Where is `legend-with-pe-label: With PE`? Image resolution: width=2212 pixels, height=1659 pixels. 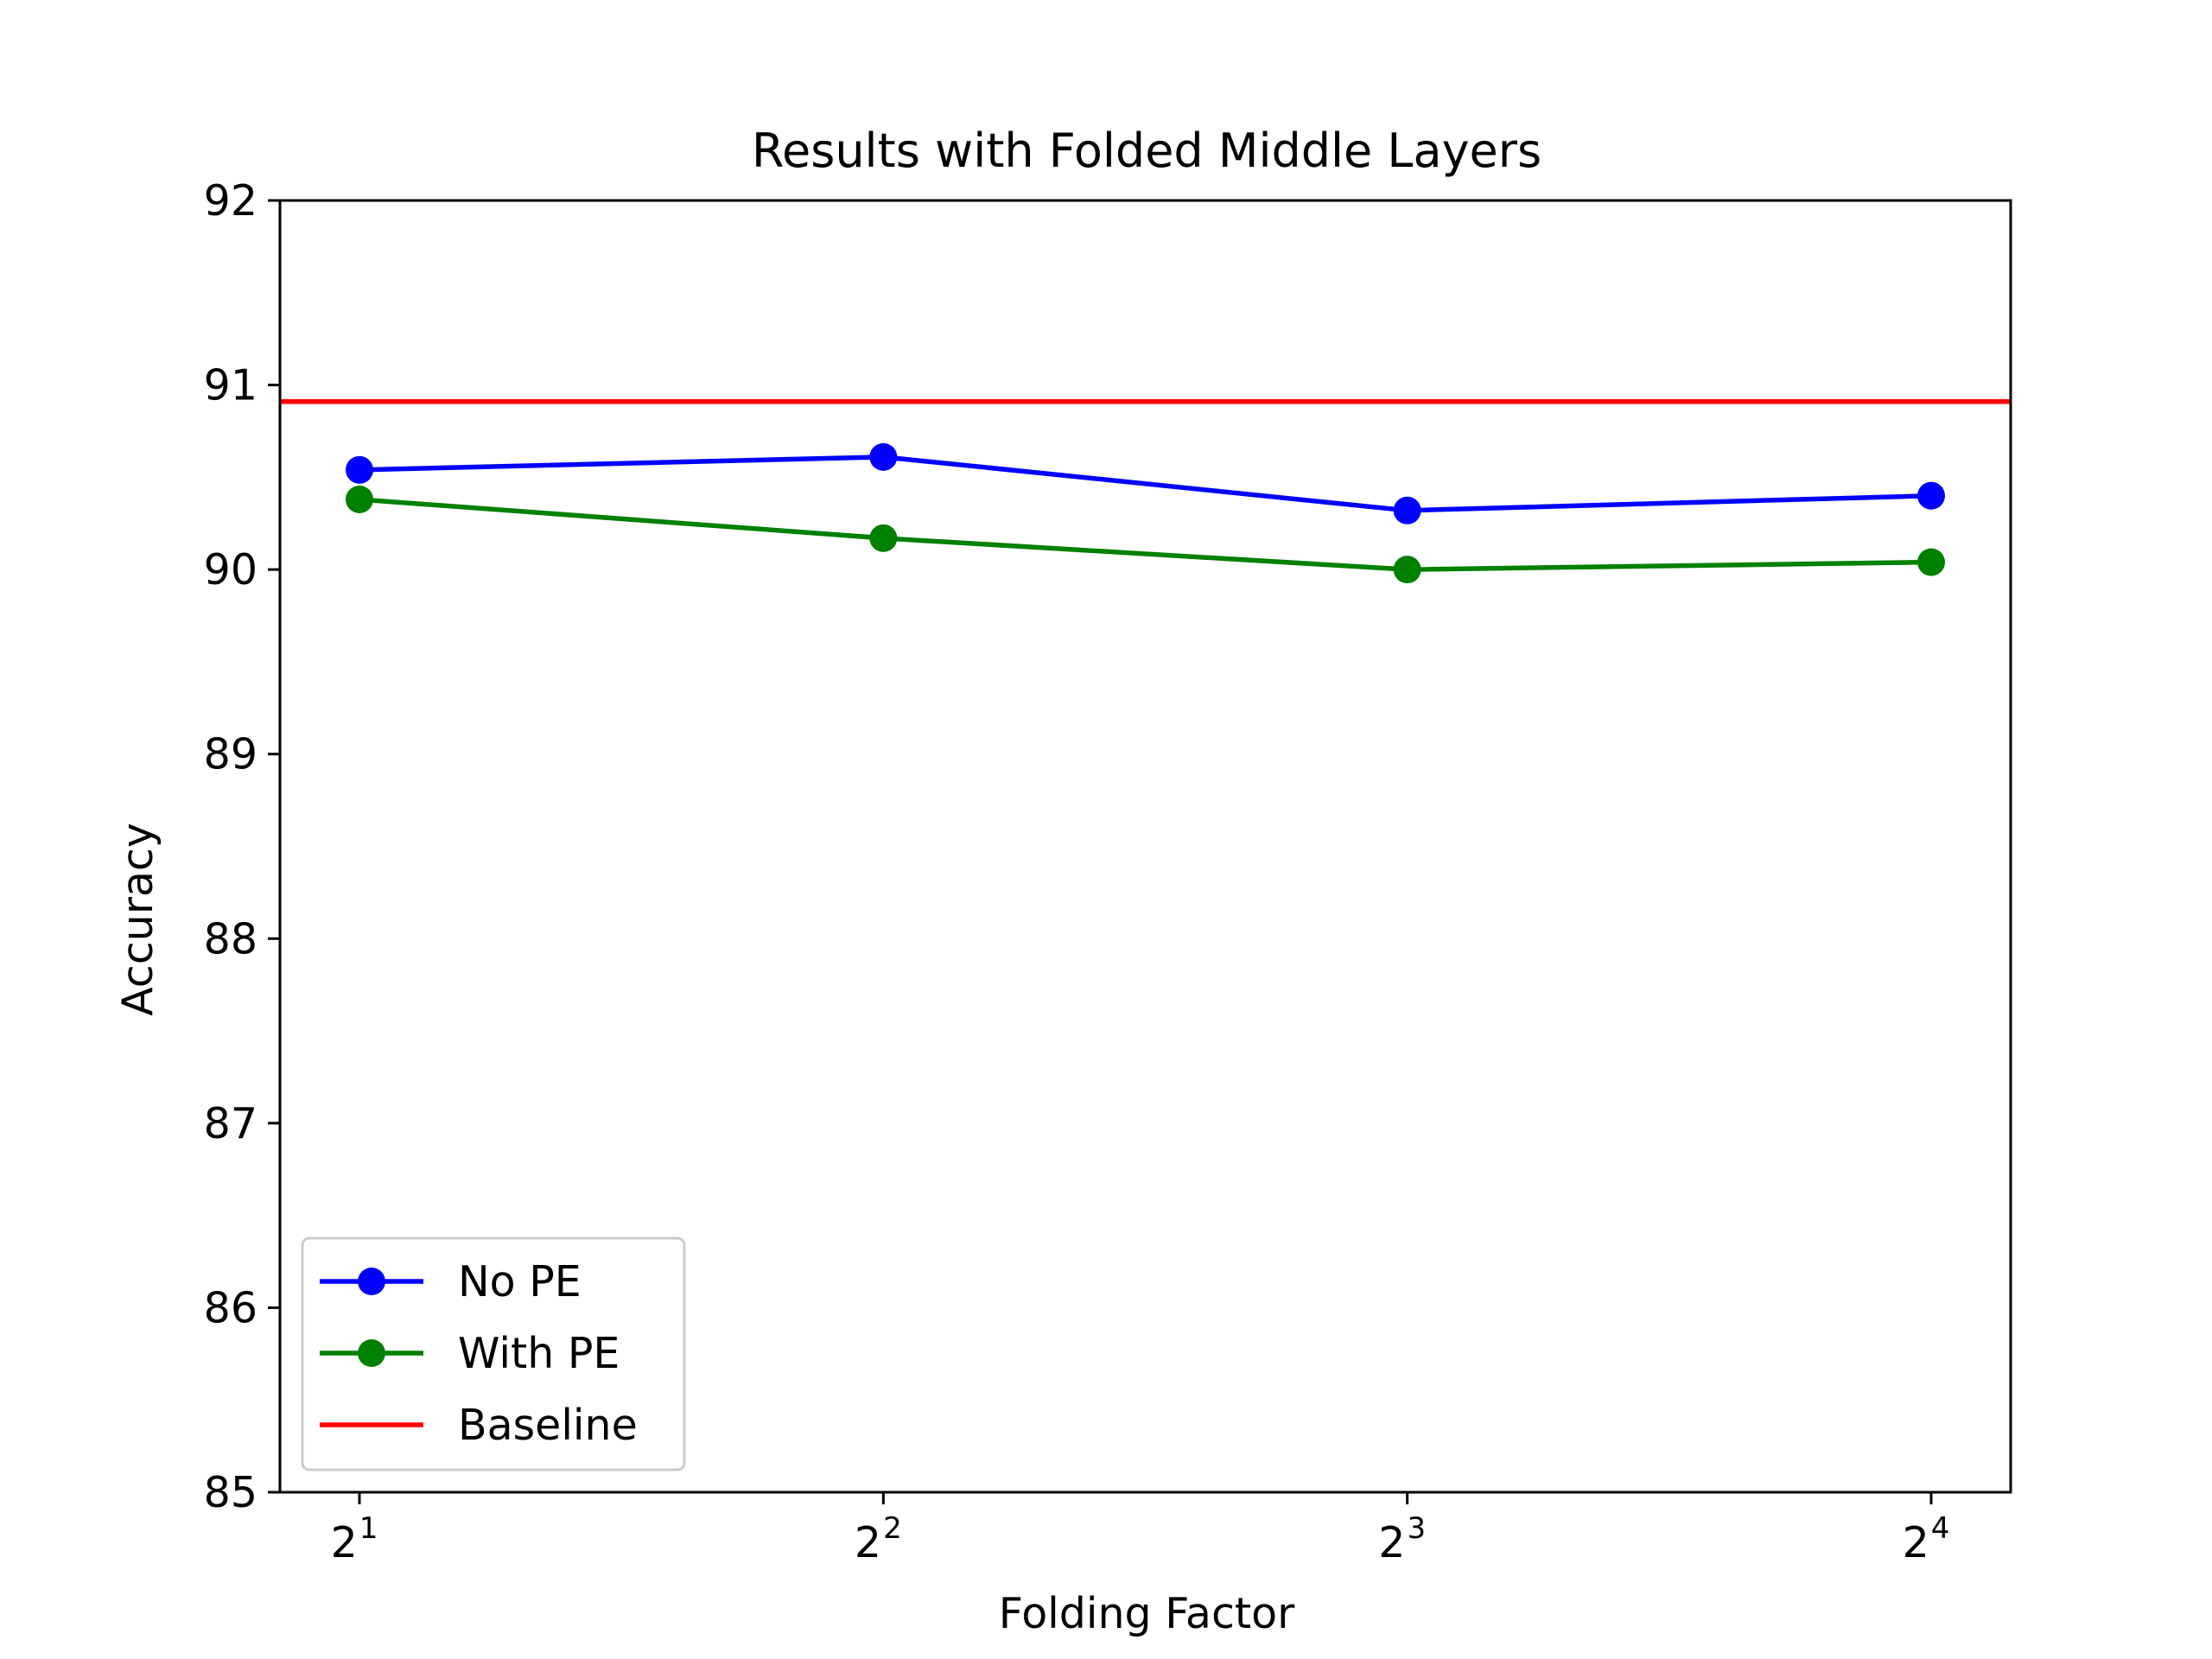 legend-with-pe-label: With PE is located at coordinates (539, 1353).